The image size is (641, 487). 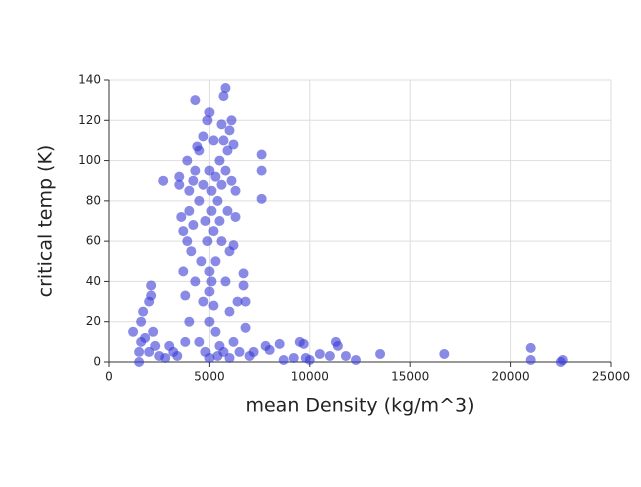 I want to click on y-tick-label: 140, so click(x=89, y=80).